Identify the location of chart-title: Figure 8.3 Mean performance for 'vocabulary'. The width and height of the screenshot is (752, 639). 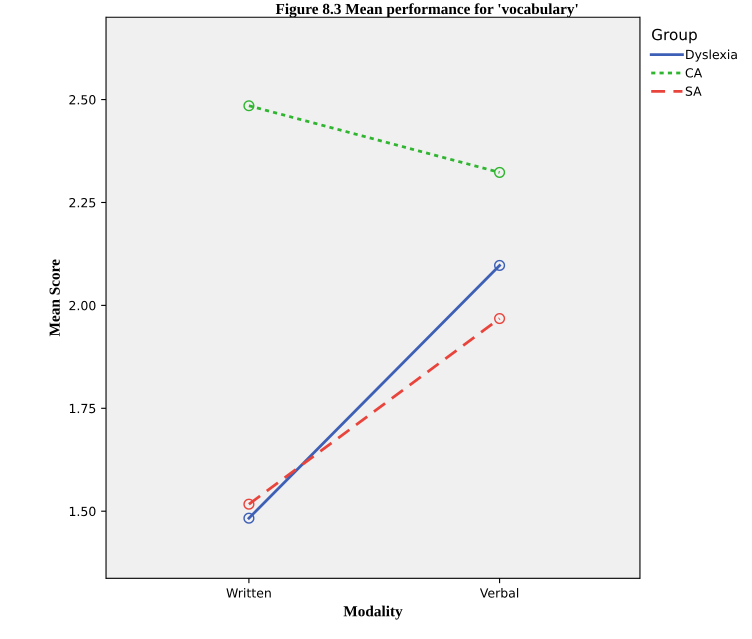
(427, 10).